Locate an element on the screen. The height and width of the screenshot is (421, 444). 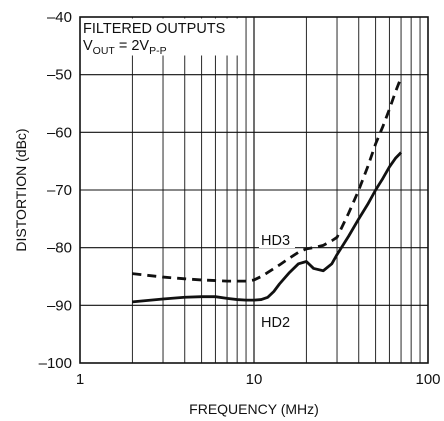
y-tick-label: –90 is located at coordinates (59, 305).